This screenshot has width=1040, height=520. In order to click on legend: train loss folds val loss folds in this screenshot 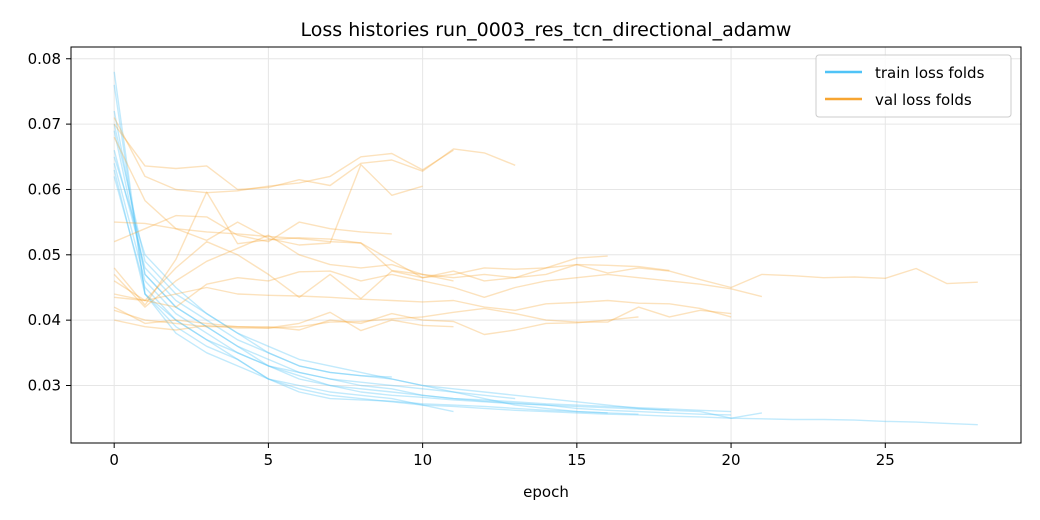, I will do `click(913, 86)`.